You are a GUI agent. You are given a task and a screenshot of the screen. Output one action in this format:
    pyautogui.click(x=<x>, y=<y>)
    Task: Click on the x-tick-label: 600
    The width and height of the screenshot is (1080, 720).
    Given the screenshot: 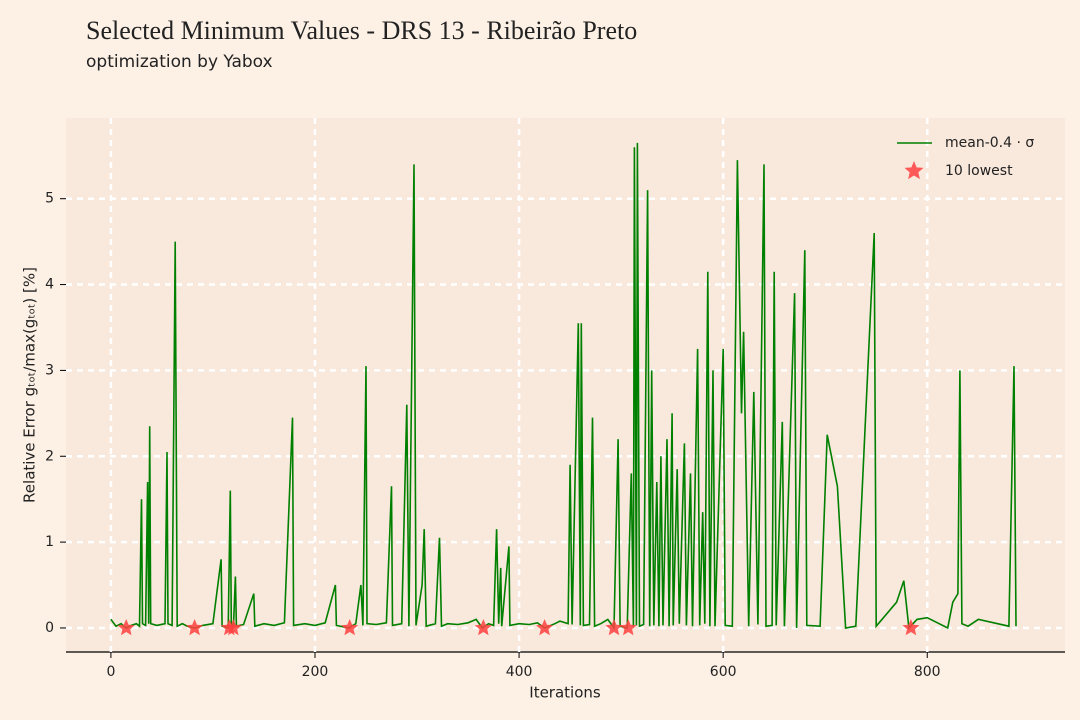 What is the action you would take?
    pyautogui.click(x=723, y=672)
    